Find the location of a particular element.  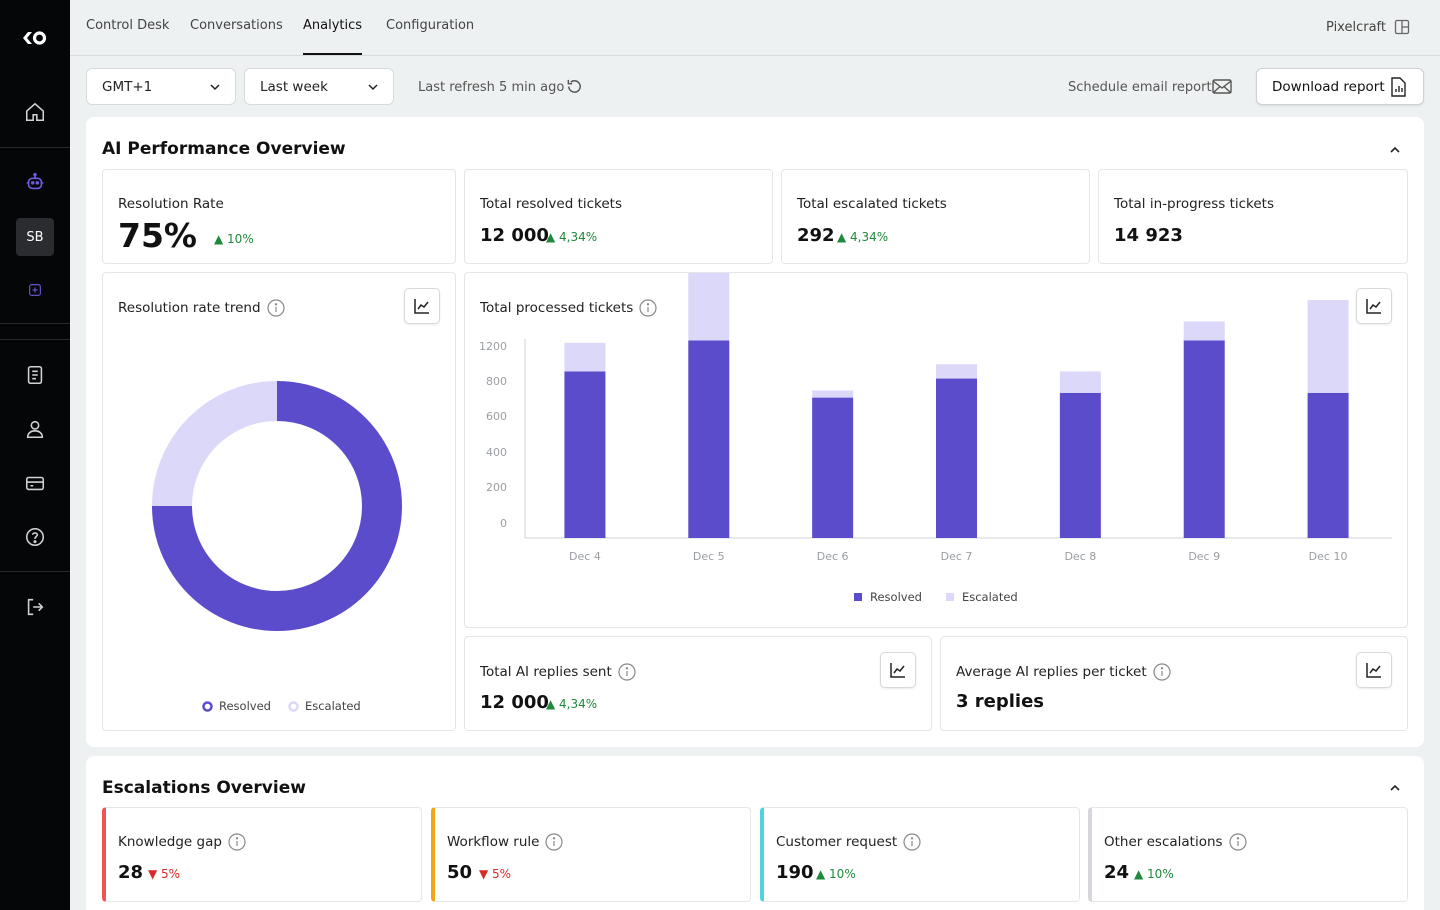

sidebar-billing is located at coordinates (35, 483).